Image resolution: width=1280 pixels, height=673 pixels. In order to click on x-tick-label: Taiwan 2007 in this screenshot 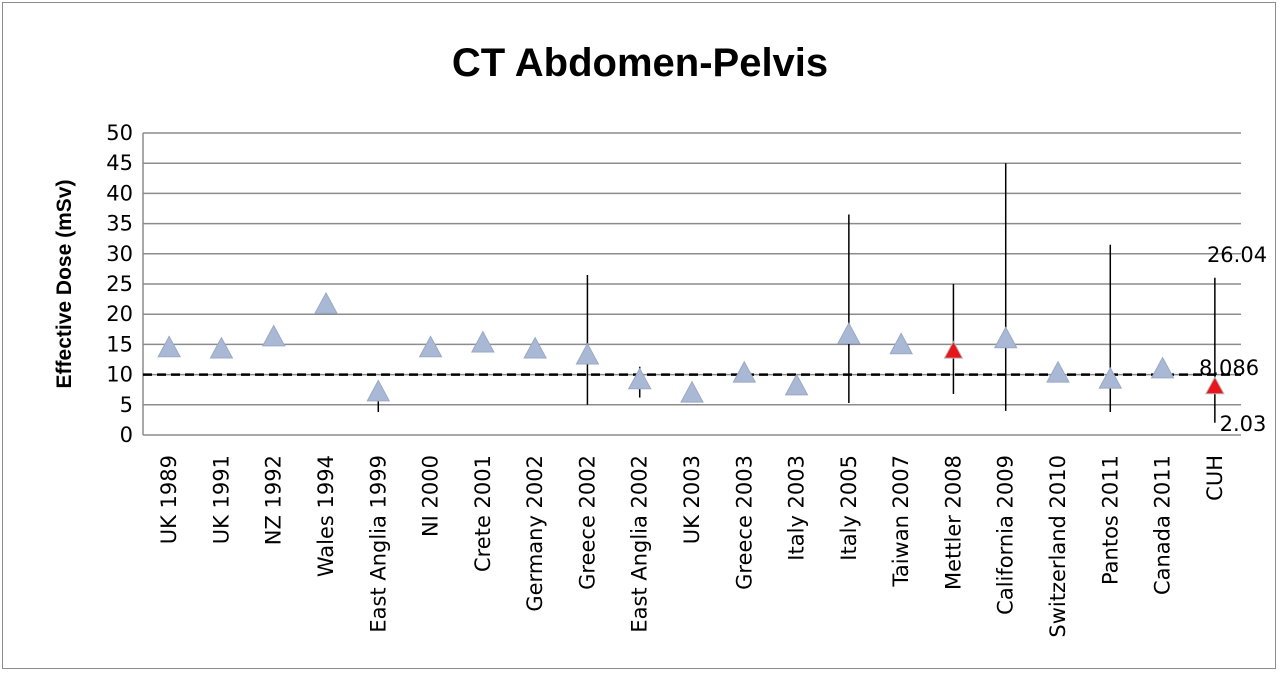, I will do `click(901, 521)`.